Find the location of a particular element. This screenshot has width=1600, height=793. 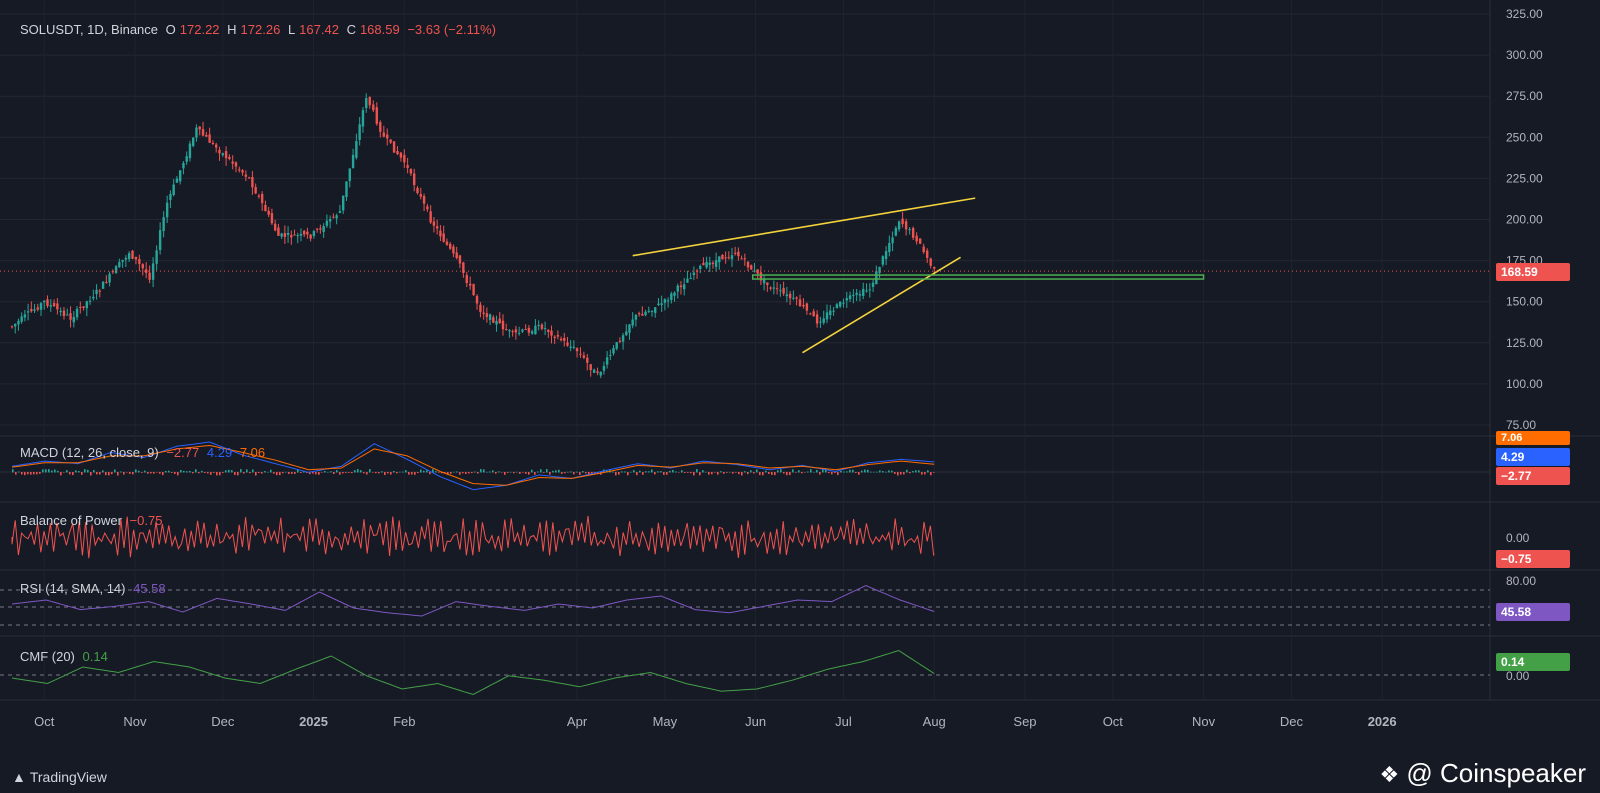

hist-tag: −2.77 is located at coordinates (1533, 476).